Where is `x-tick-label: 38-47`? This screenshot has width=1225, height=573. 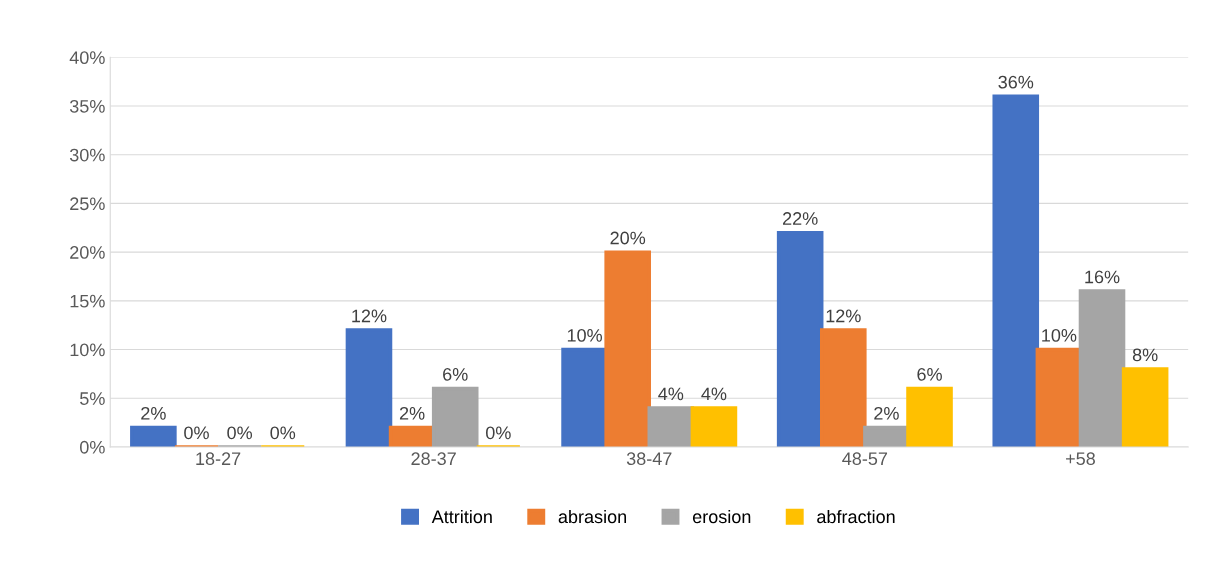
x-tick-label: 38-47 is located at coordinates (649, 459).